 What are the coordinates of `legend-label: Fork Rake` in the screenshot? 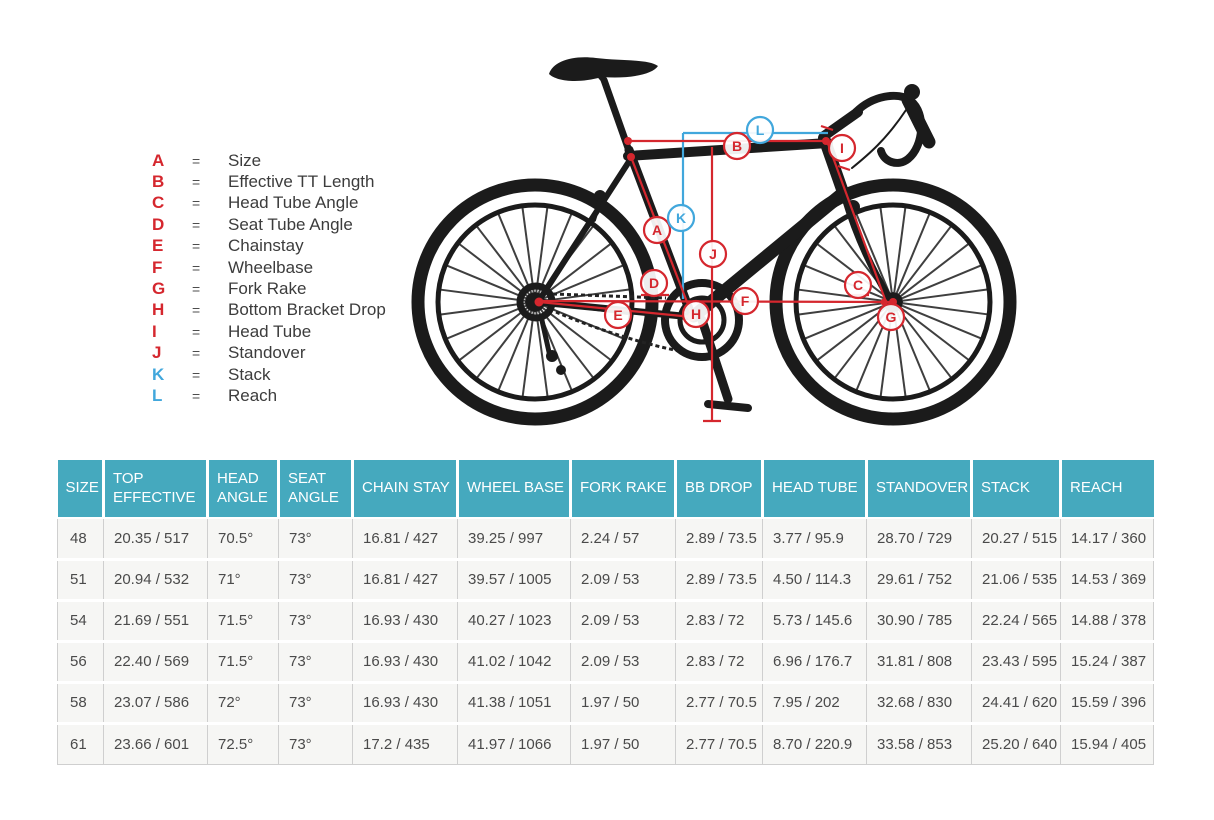 It's located at (267, 289).